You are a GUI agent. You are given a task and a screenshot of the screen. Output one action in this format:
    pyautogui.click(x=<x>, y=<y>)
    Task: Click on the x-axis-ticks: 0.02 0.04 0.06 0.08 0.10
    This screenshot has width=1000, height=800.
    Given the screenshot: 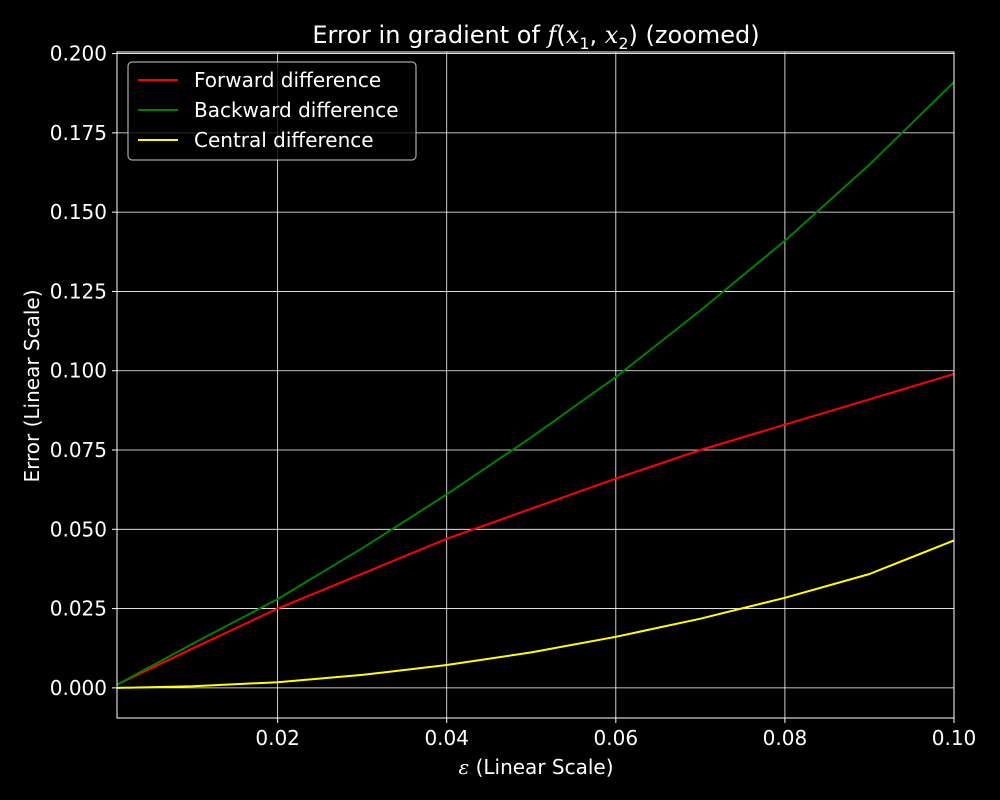 What is the action you would take?
    pyautogui.click(x=615, y=734)
    